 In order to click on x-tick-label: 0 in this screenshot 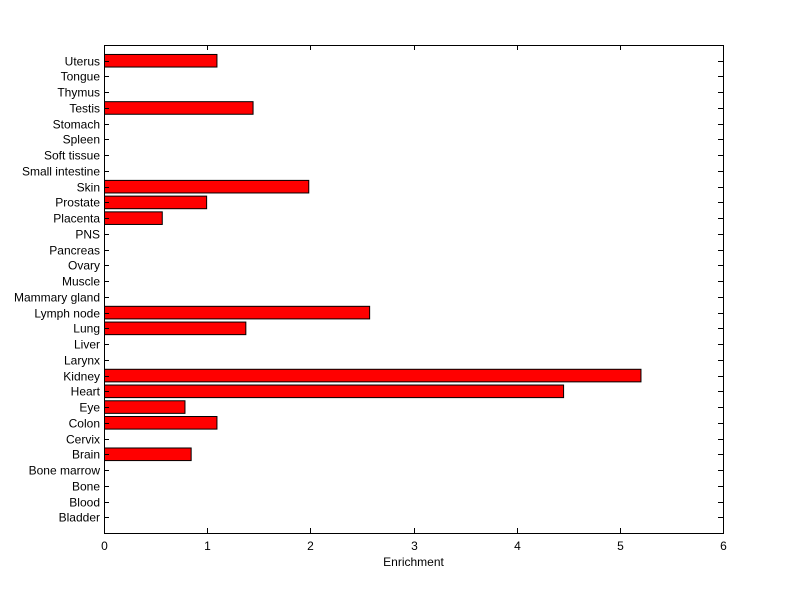, I will do `click(104, 546)`.